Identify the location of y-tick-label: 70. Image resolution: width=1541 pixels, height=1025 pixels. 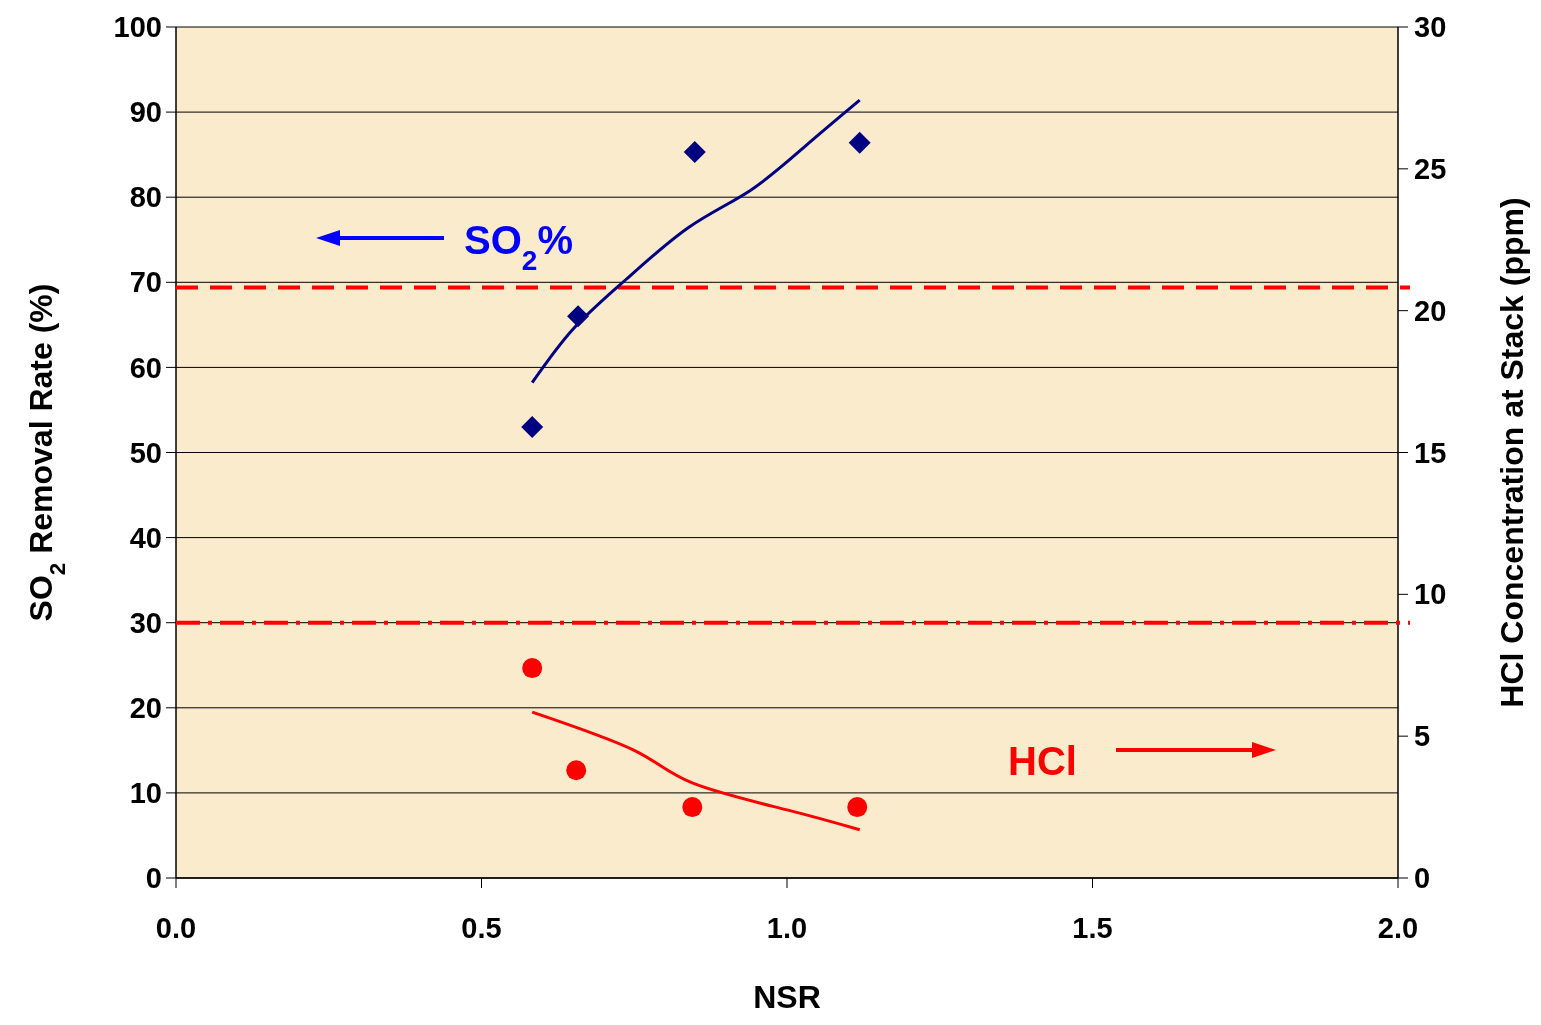
(145, 282).